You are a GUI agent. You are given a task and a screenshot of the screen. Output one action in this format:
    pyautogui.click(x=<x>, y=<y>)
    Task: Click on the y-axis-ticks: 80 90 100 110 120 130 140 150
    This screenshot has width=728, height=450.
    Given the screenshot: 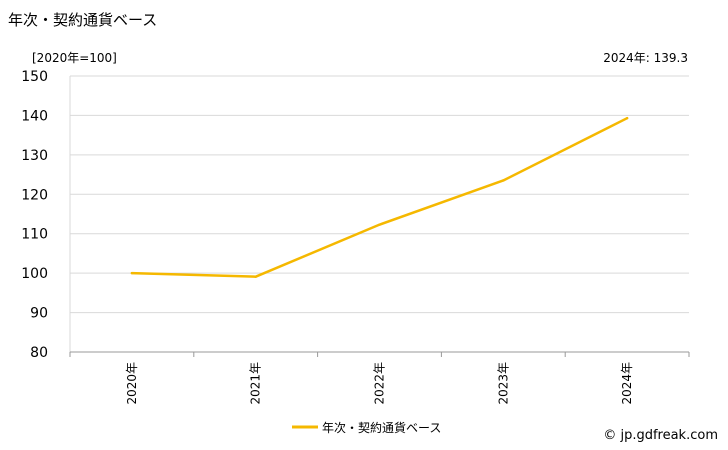 What is the action you would take?
    pyautogui.click(x=34, y=215)
    